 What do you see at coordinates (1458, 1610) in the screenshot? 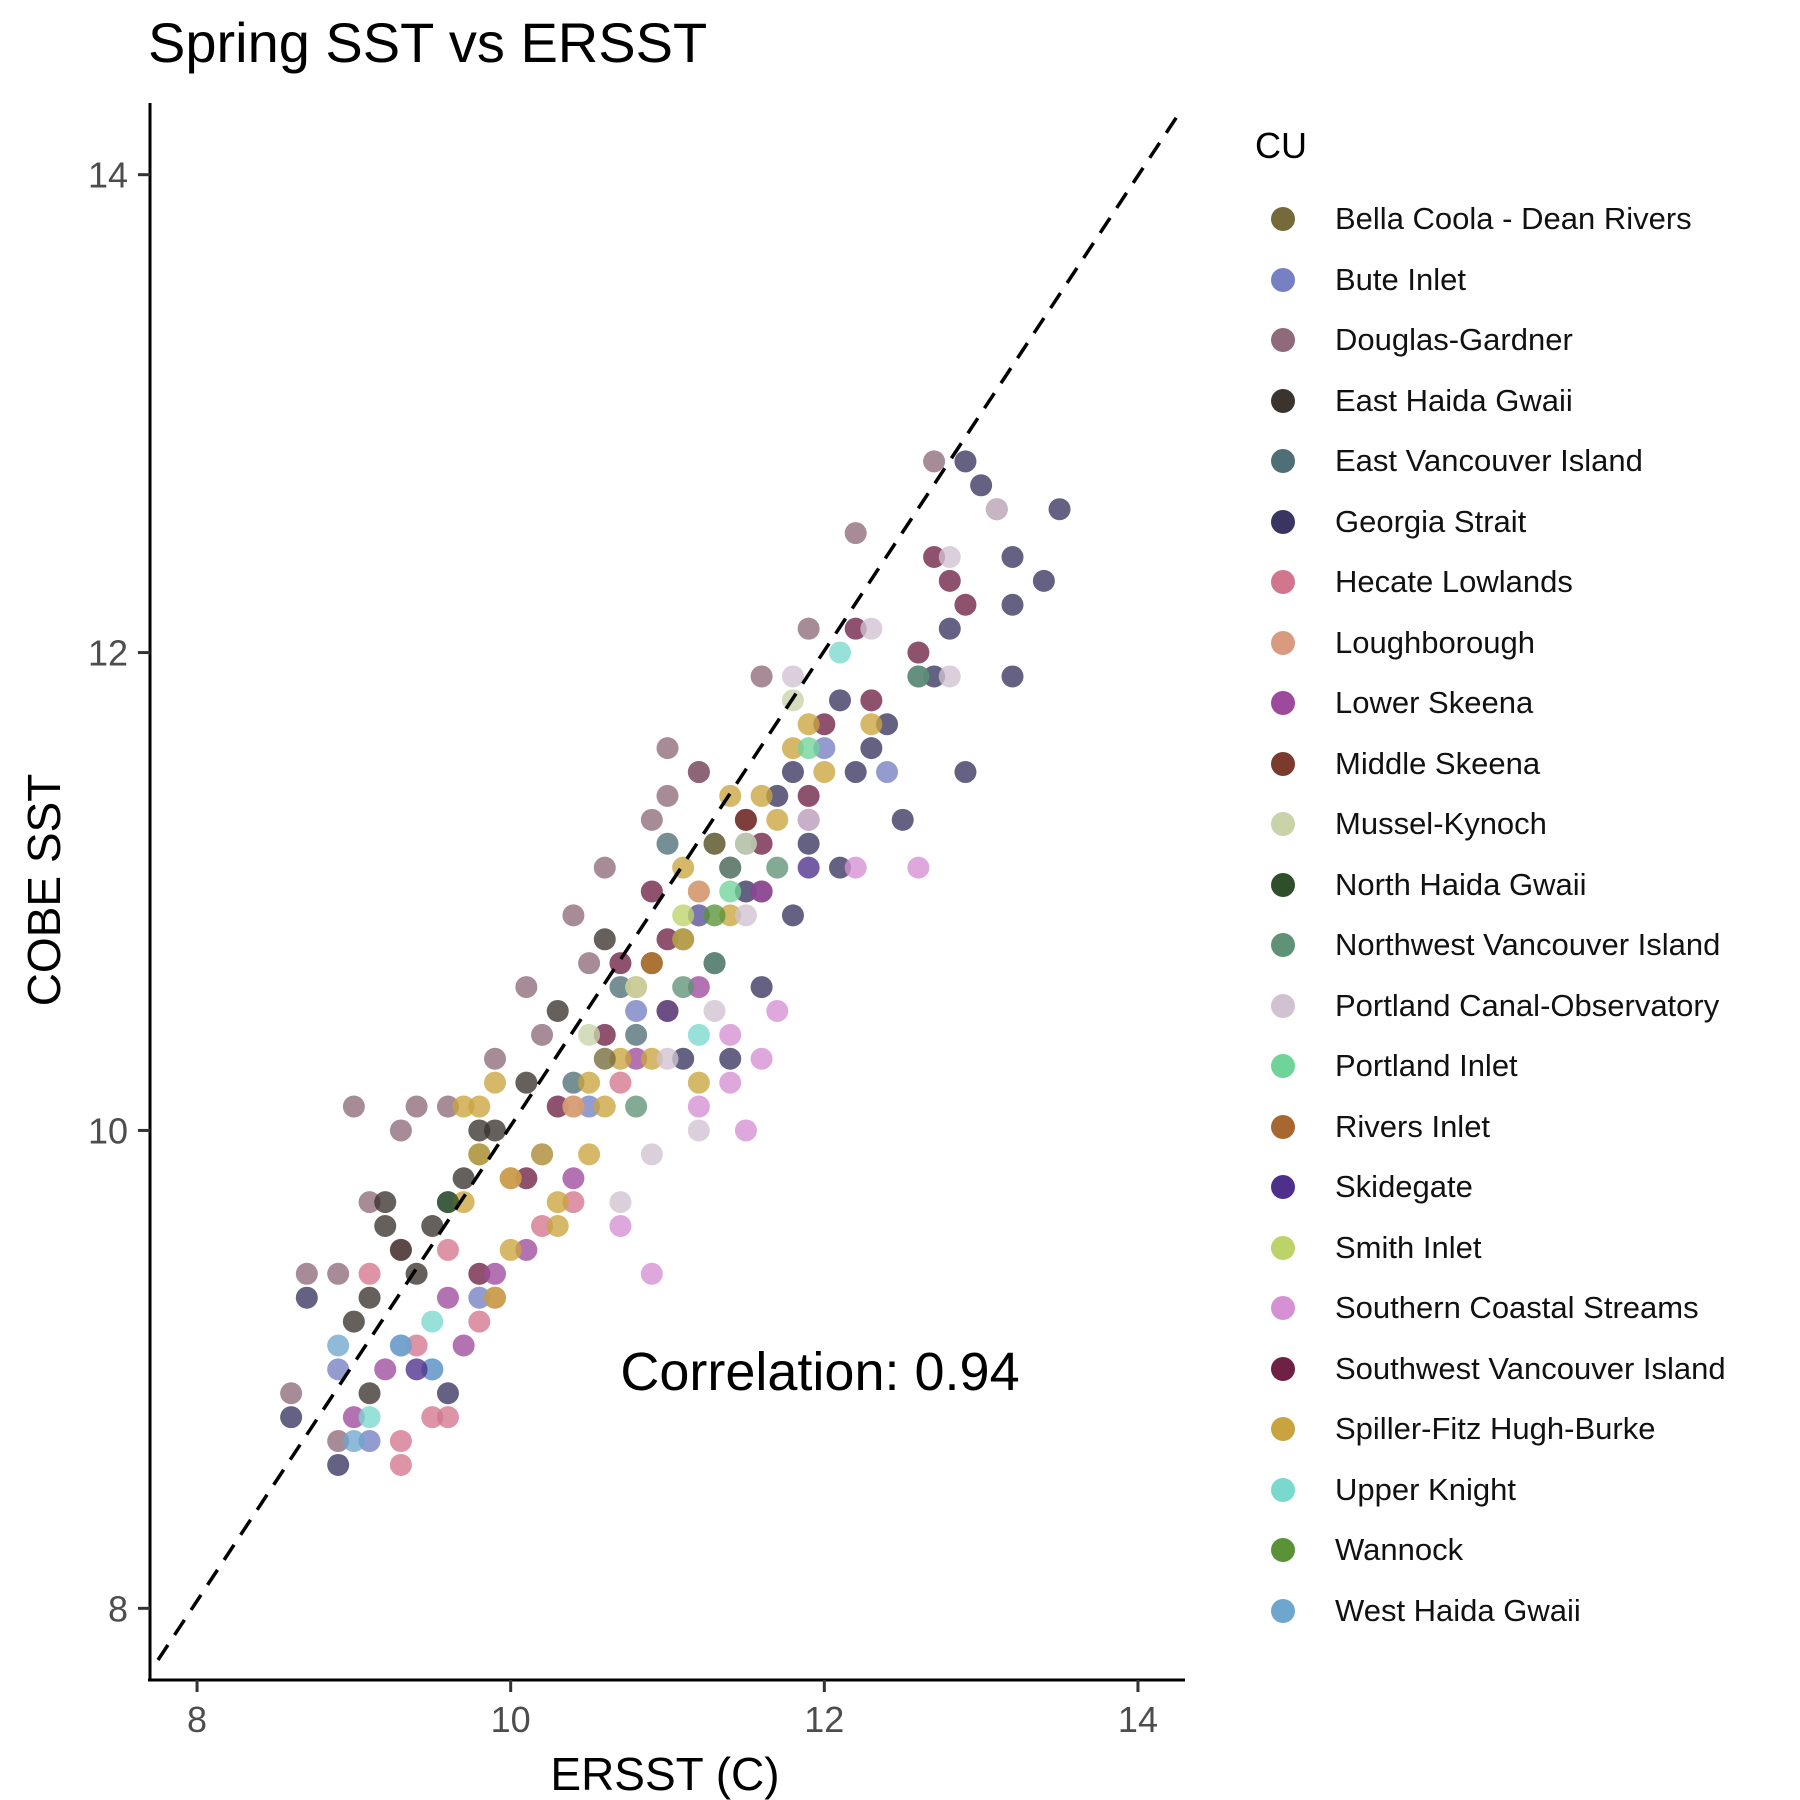
I see `legend-label: West Haida Gwaii` at bounding box center [1458, 1610].